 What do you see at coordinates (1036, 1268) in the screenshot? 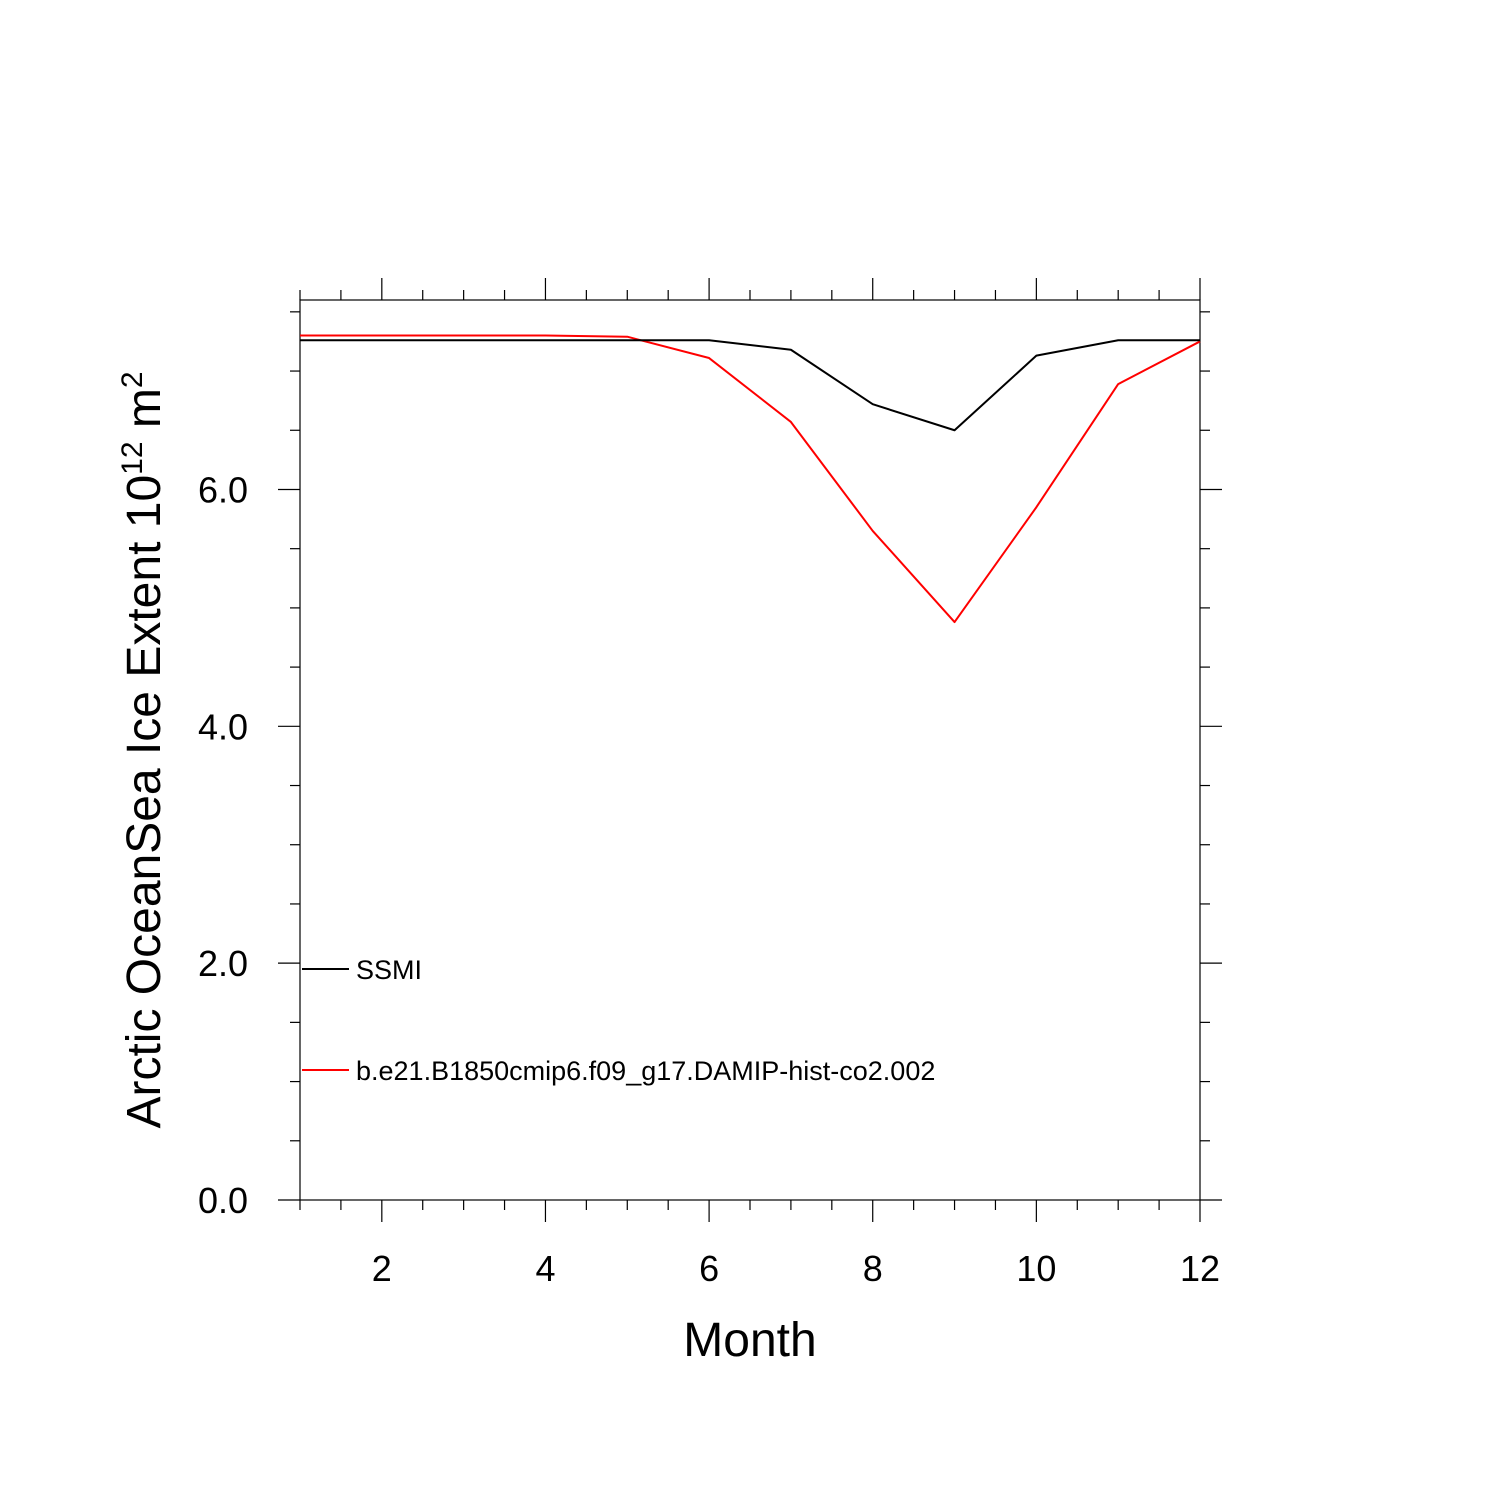
I see `x-tick-label: 10` at bounding box center [1036, 1268].